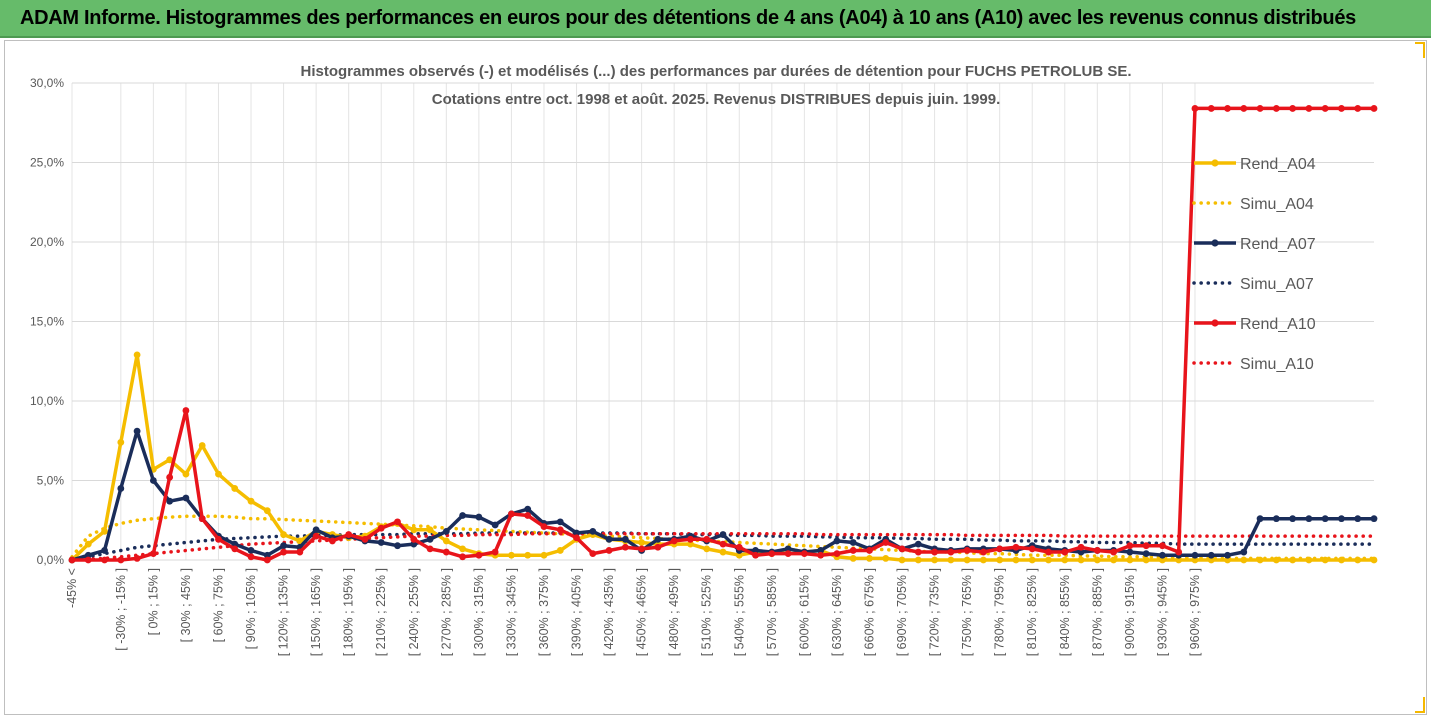 The width and height of the screenshot is (1431, 719). What do you see at coordinates (446, 612) in the screenshot?
I see `x-tick-label: [ 270% ; 285% ]` at bounding box center [446, 612].